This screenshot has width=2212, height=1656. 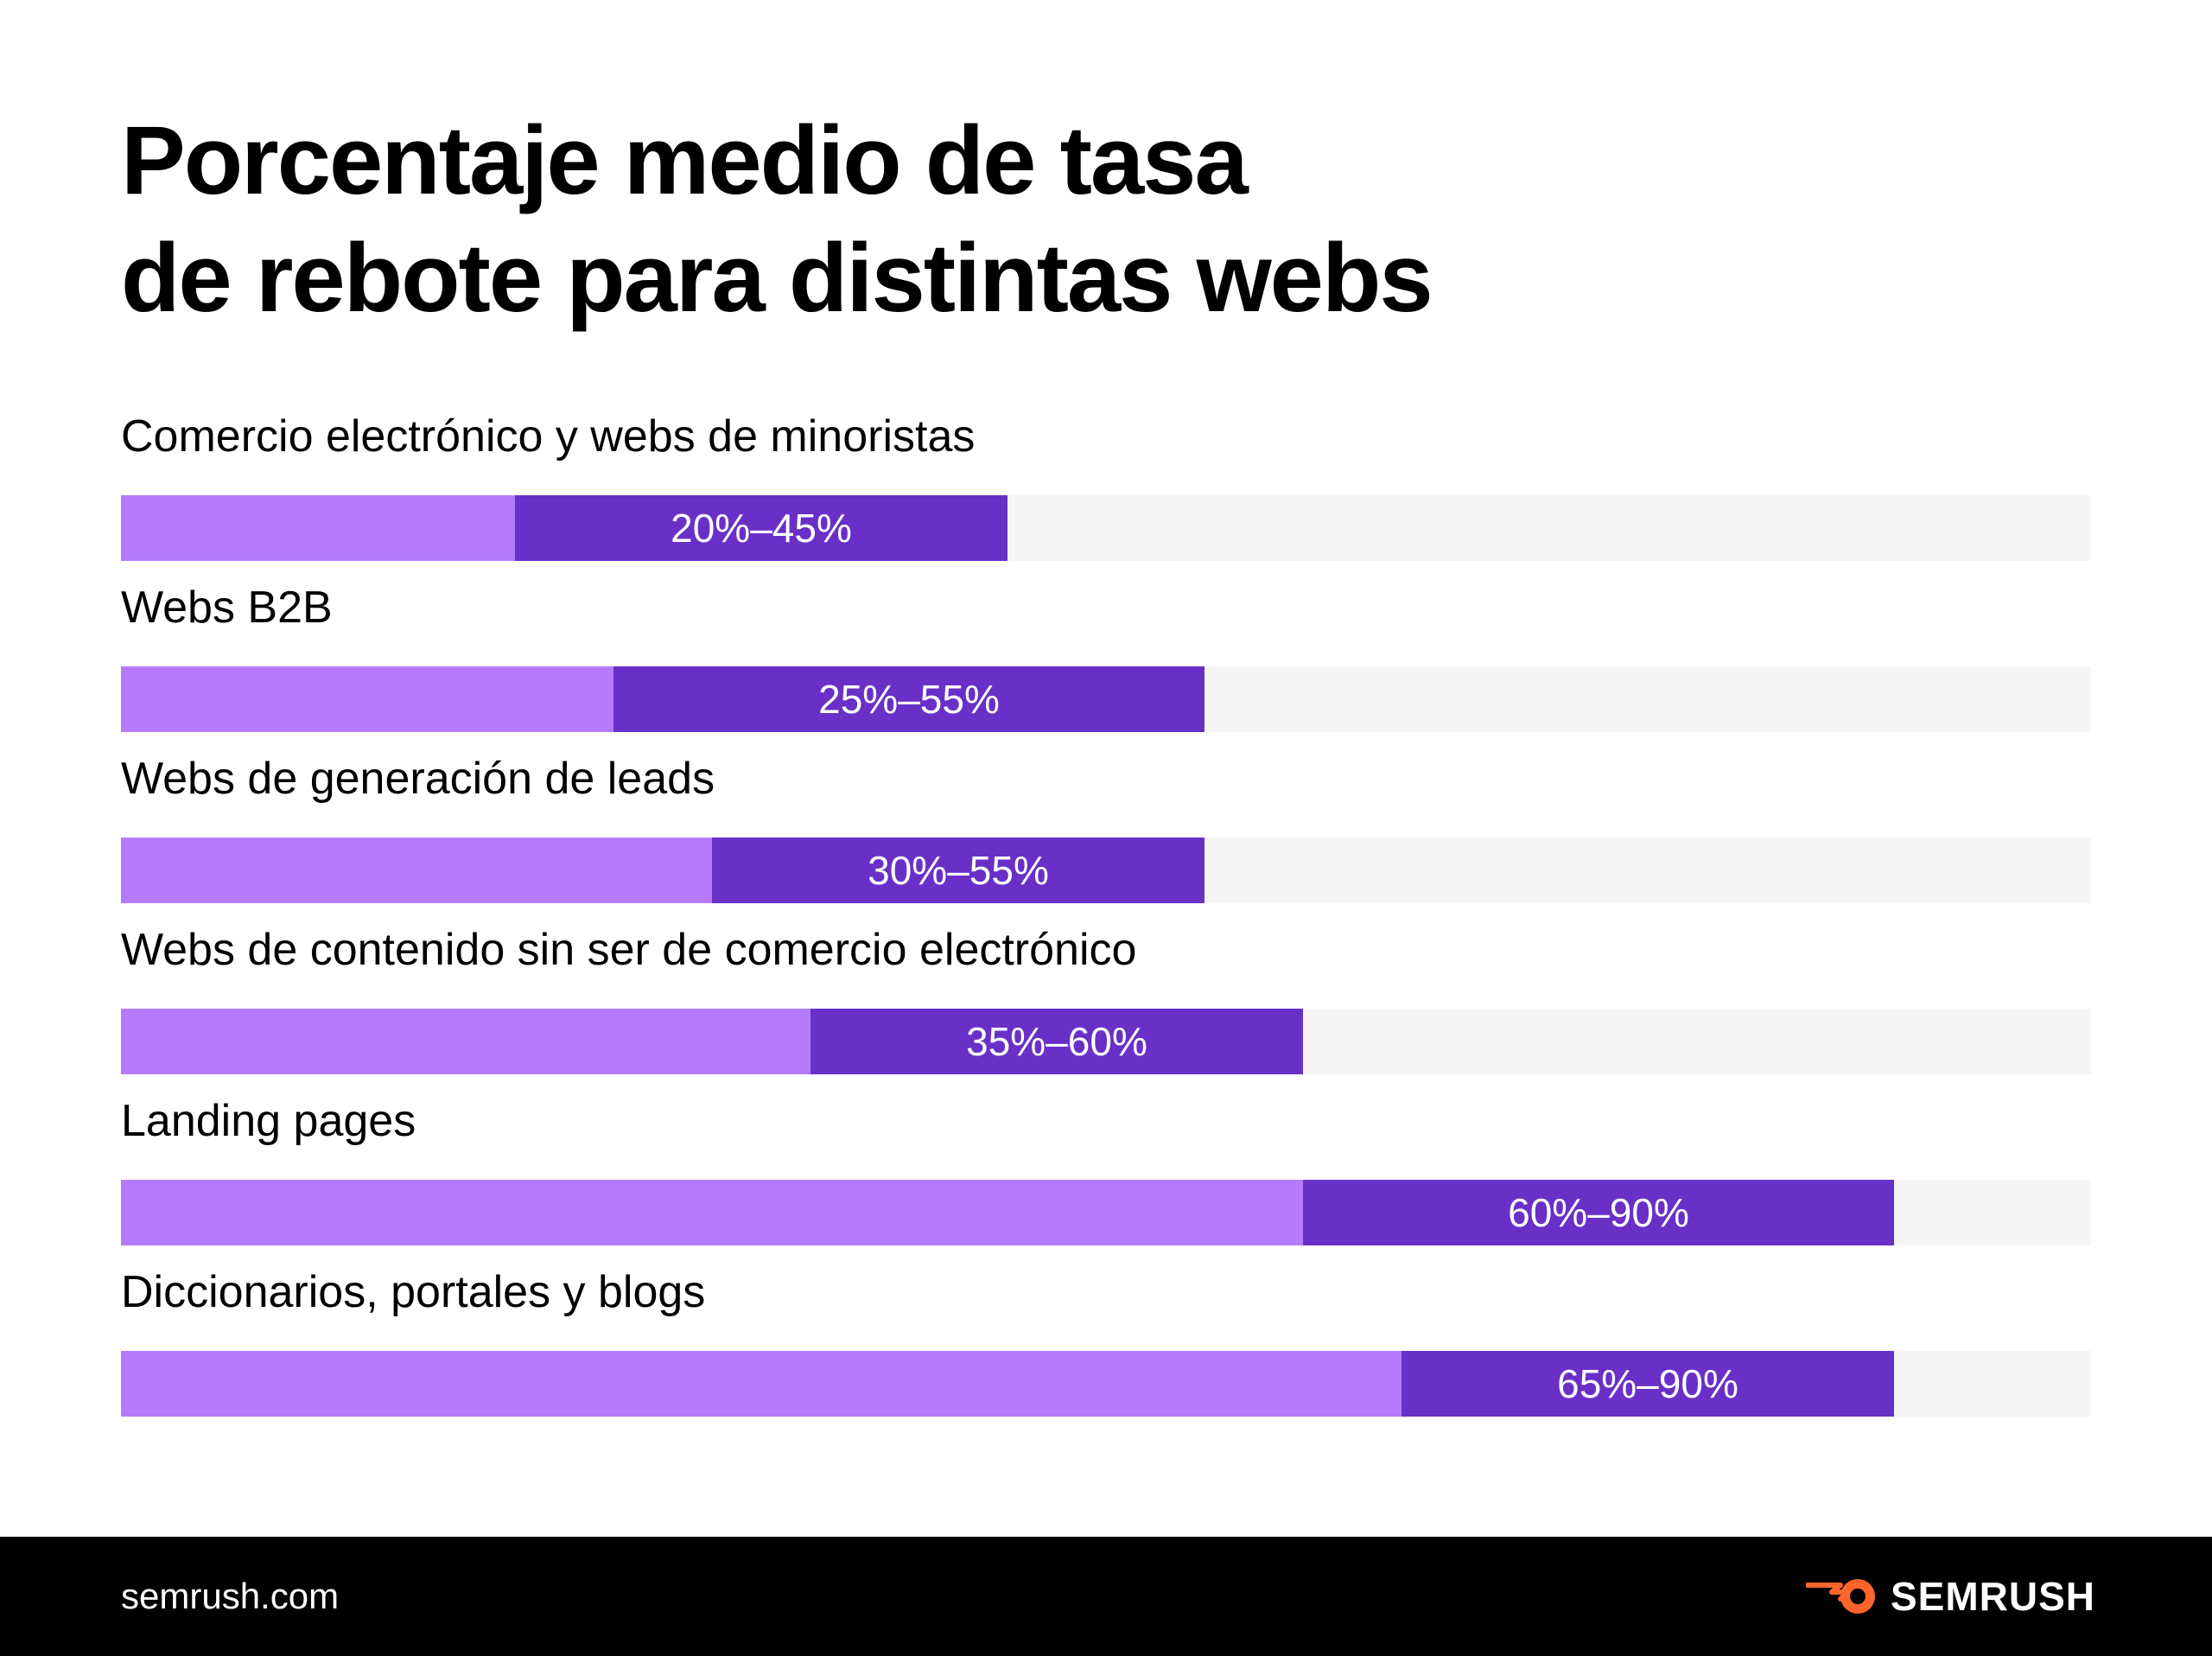 I want to click on brand-logo: SEMRUSH, so click(x=1950, y=1596).